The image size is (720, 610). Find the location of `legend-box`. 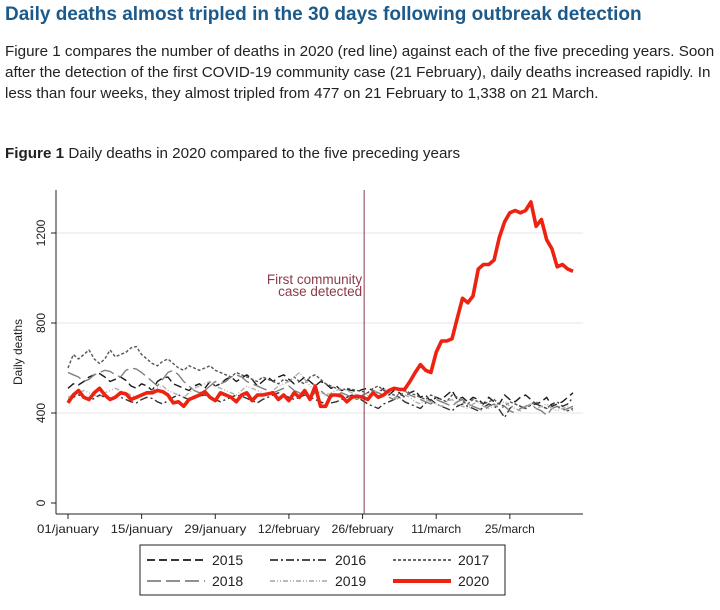

legend-box is located at coordinates (322, 570).